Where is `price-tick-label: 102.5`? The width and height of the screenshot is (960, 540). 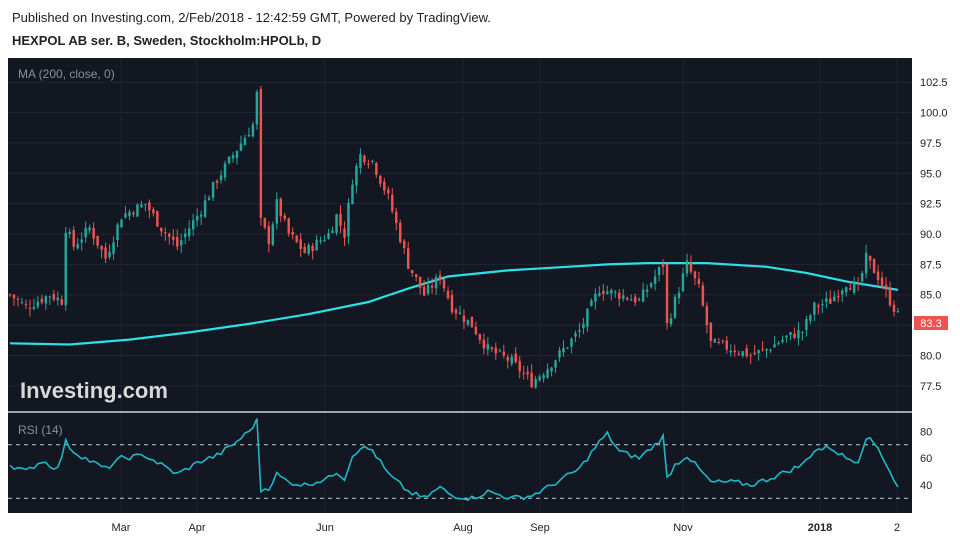 price-tick-label: 102.5 is located at coordinates (934, 83).